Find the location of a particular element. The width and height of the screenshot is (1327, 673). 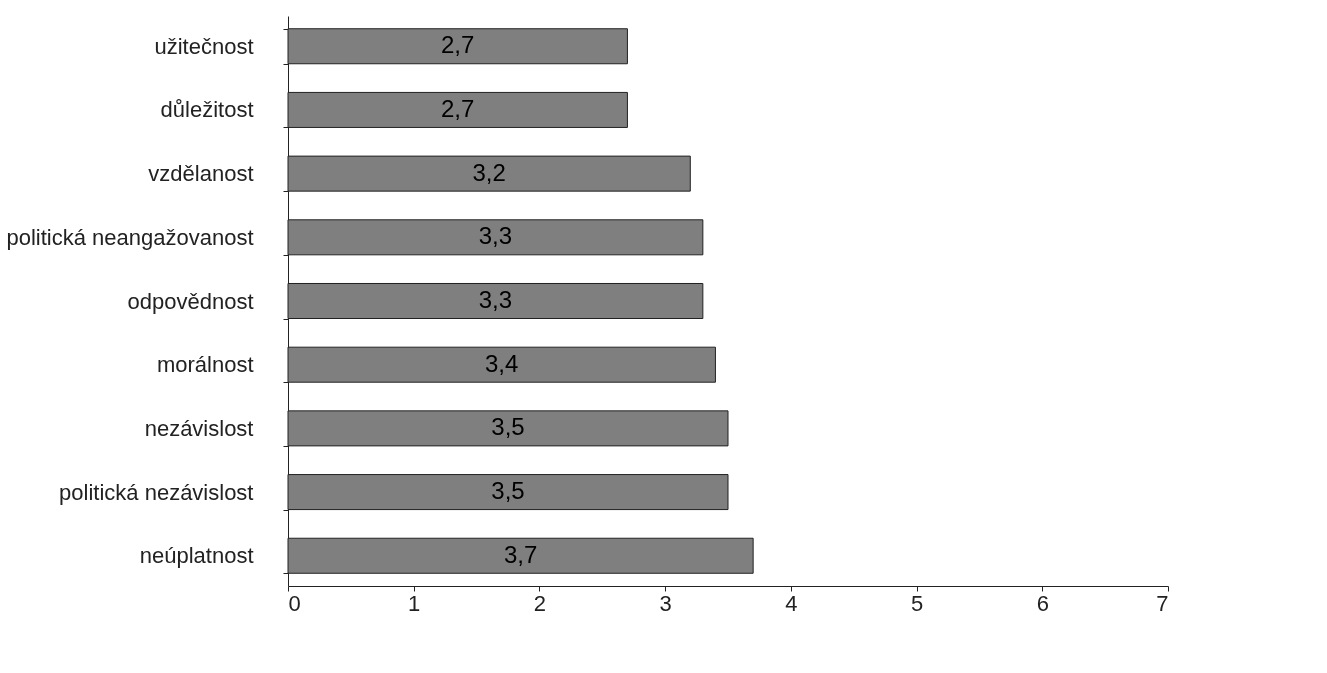

x-tick-label: 2 is located at coordinates (540, 603).